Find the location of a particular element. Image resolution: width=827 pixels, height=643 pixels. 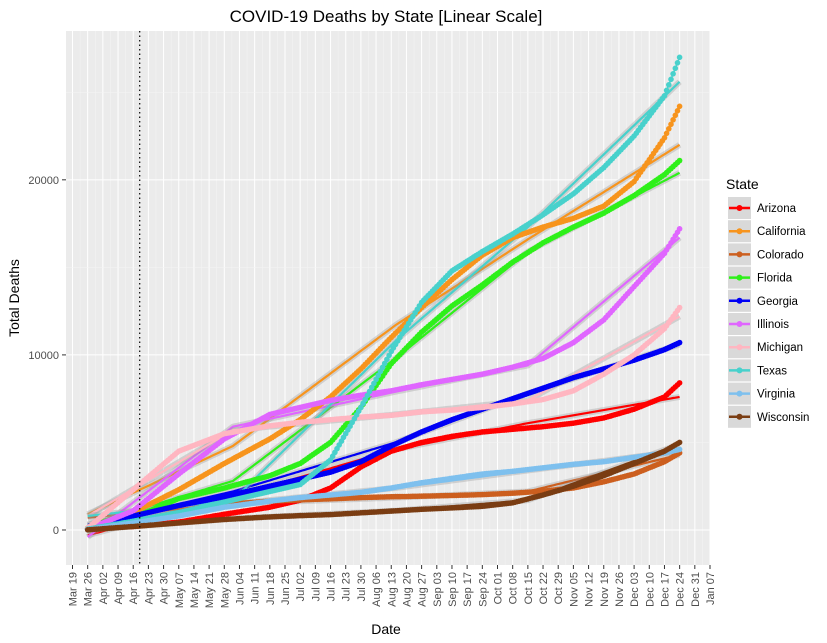

legend-item-georgia: Georgia is located at coordinates (763, 300).